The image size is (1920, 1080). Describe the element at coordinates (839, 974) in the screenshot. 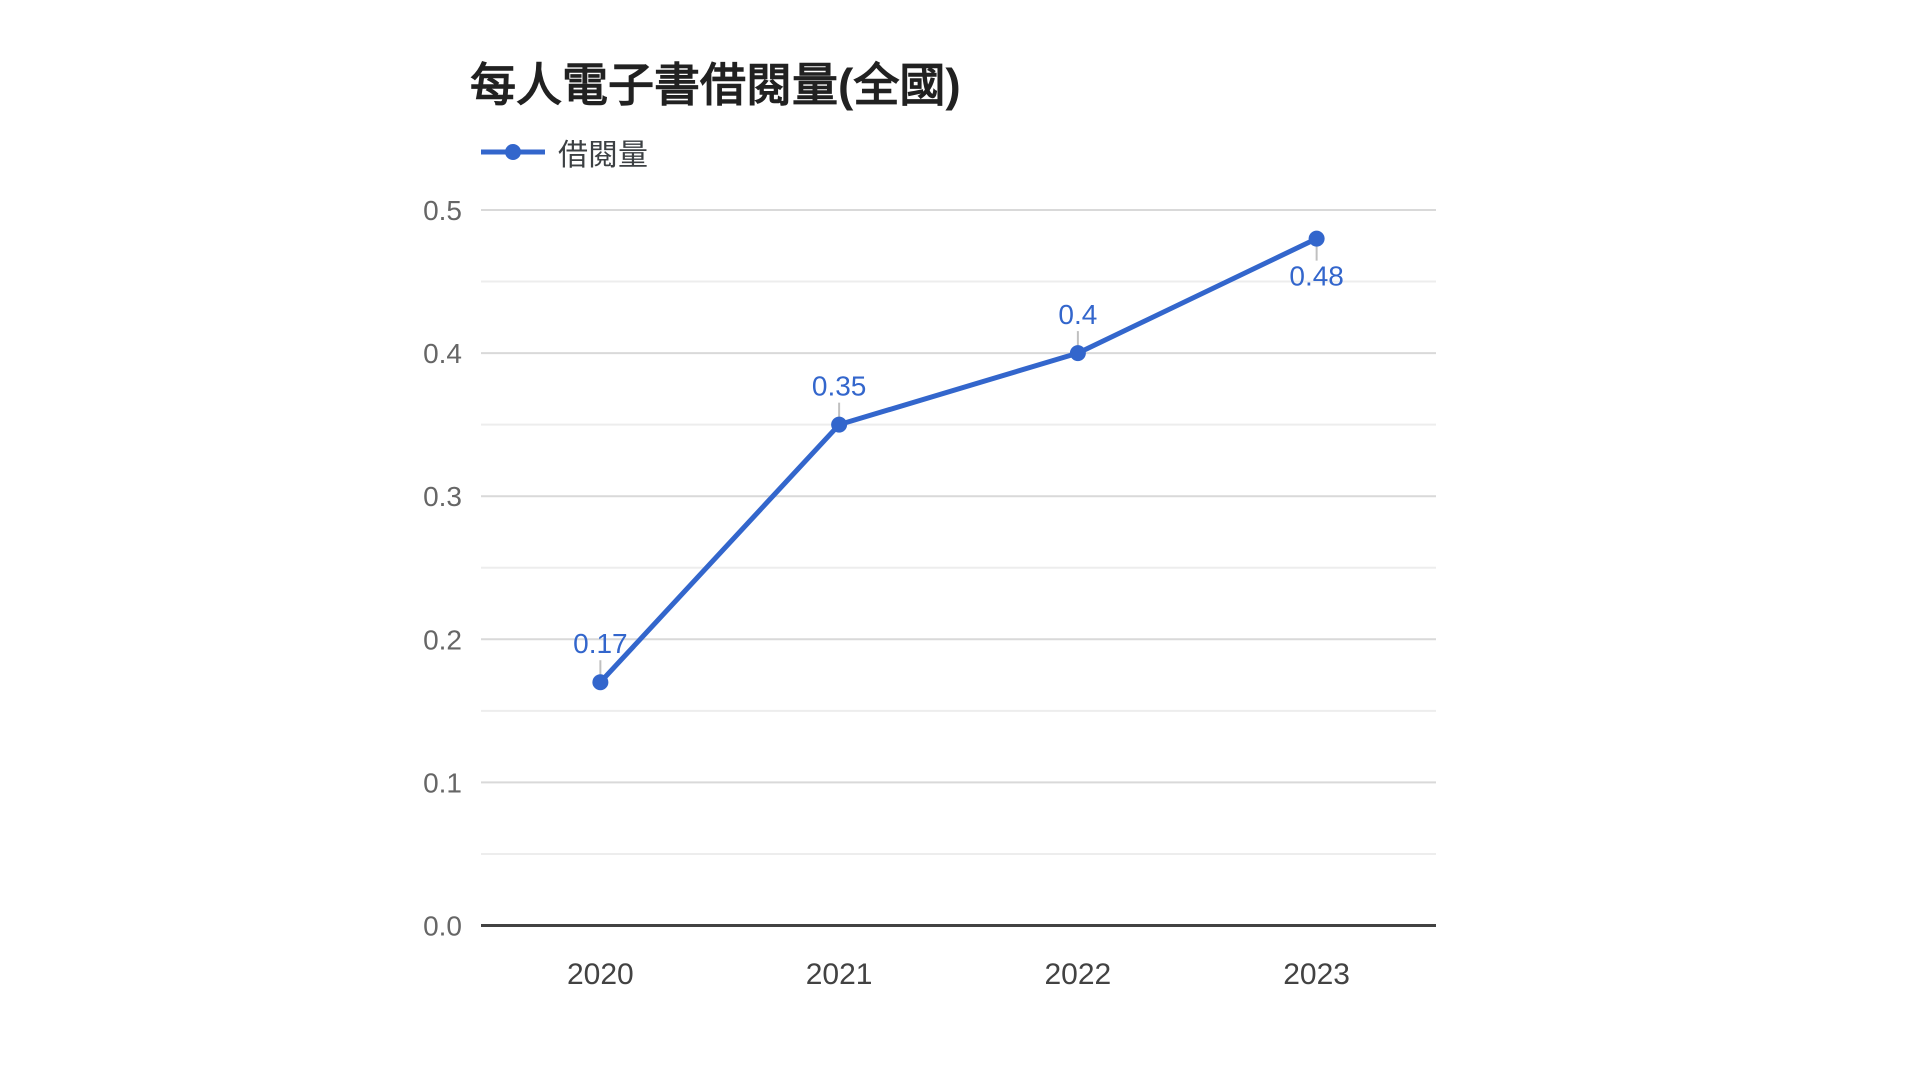

I see `x-tick-label: 2021` at that location.